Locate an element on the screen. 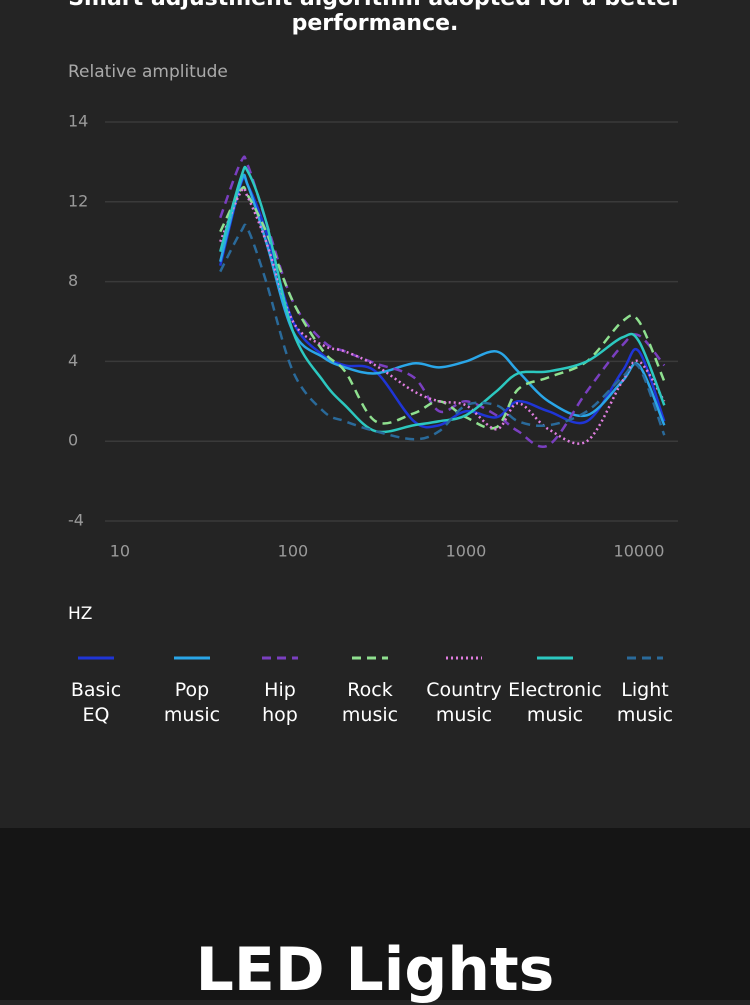 This screenshot has width=750, height=1005. legend-label: Hip hop is located at coordinates (280, 702).